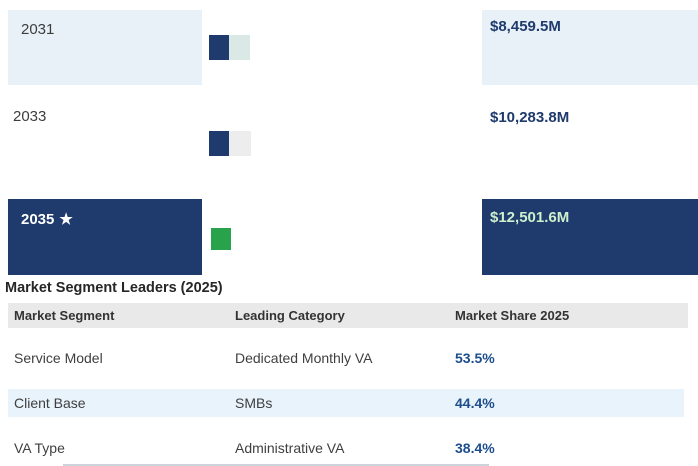 The height and width of the screenshot is (466, 698). I want to click on cell-market-segment: VA Type, so click(39, 448).